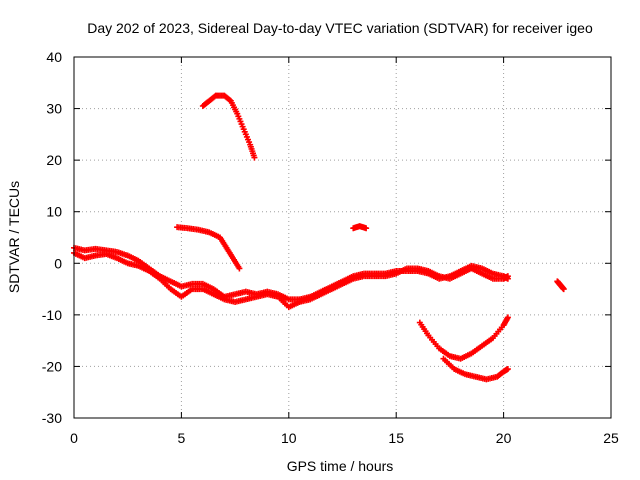 The height and width of the screenshot is (480, 640). Describe the element at coordinates (340, 466) in the screenshot. I see `x-axis-title: GPS time / hours` at that location.